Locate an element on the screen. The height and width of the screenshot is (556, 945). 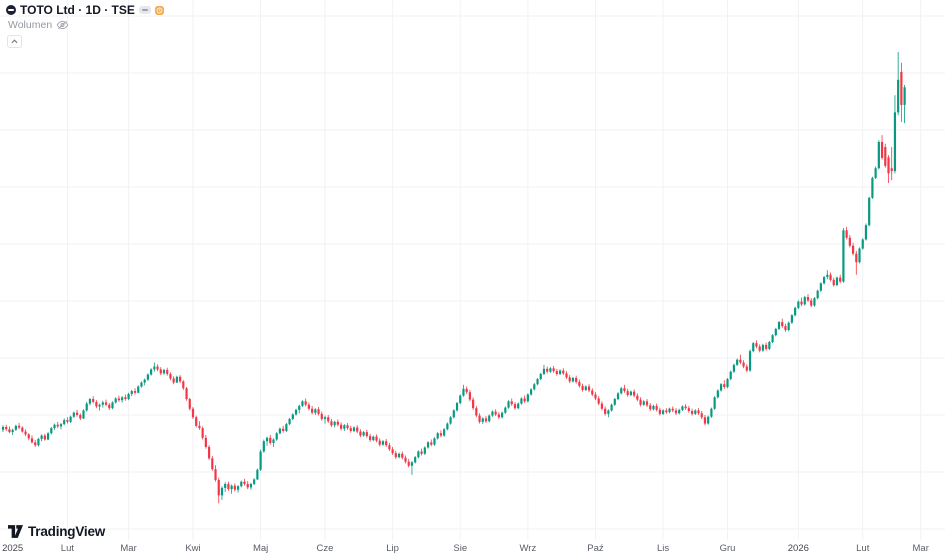
tradingview-logo-icon is located at coordinates (15, 531).